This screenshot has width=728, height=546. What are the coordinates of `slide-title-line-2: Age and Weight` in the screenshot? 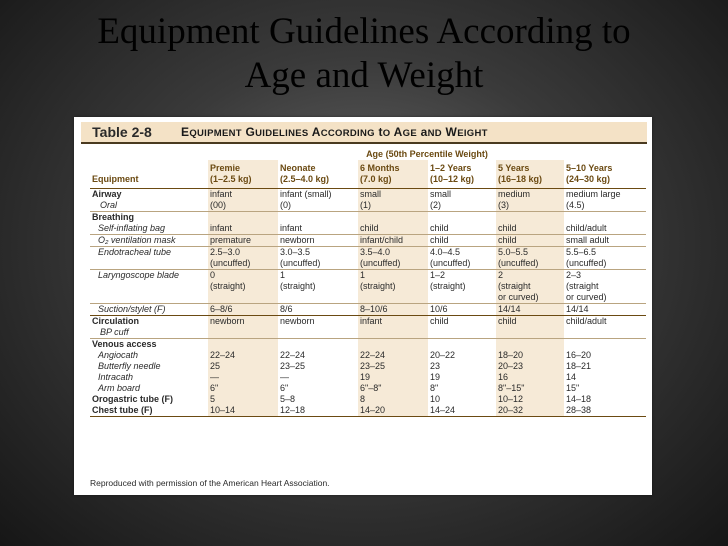 It's located at (364, 75).